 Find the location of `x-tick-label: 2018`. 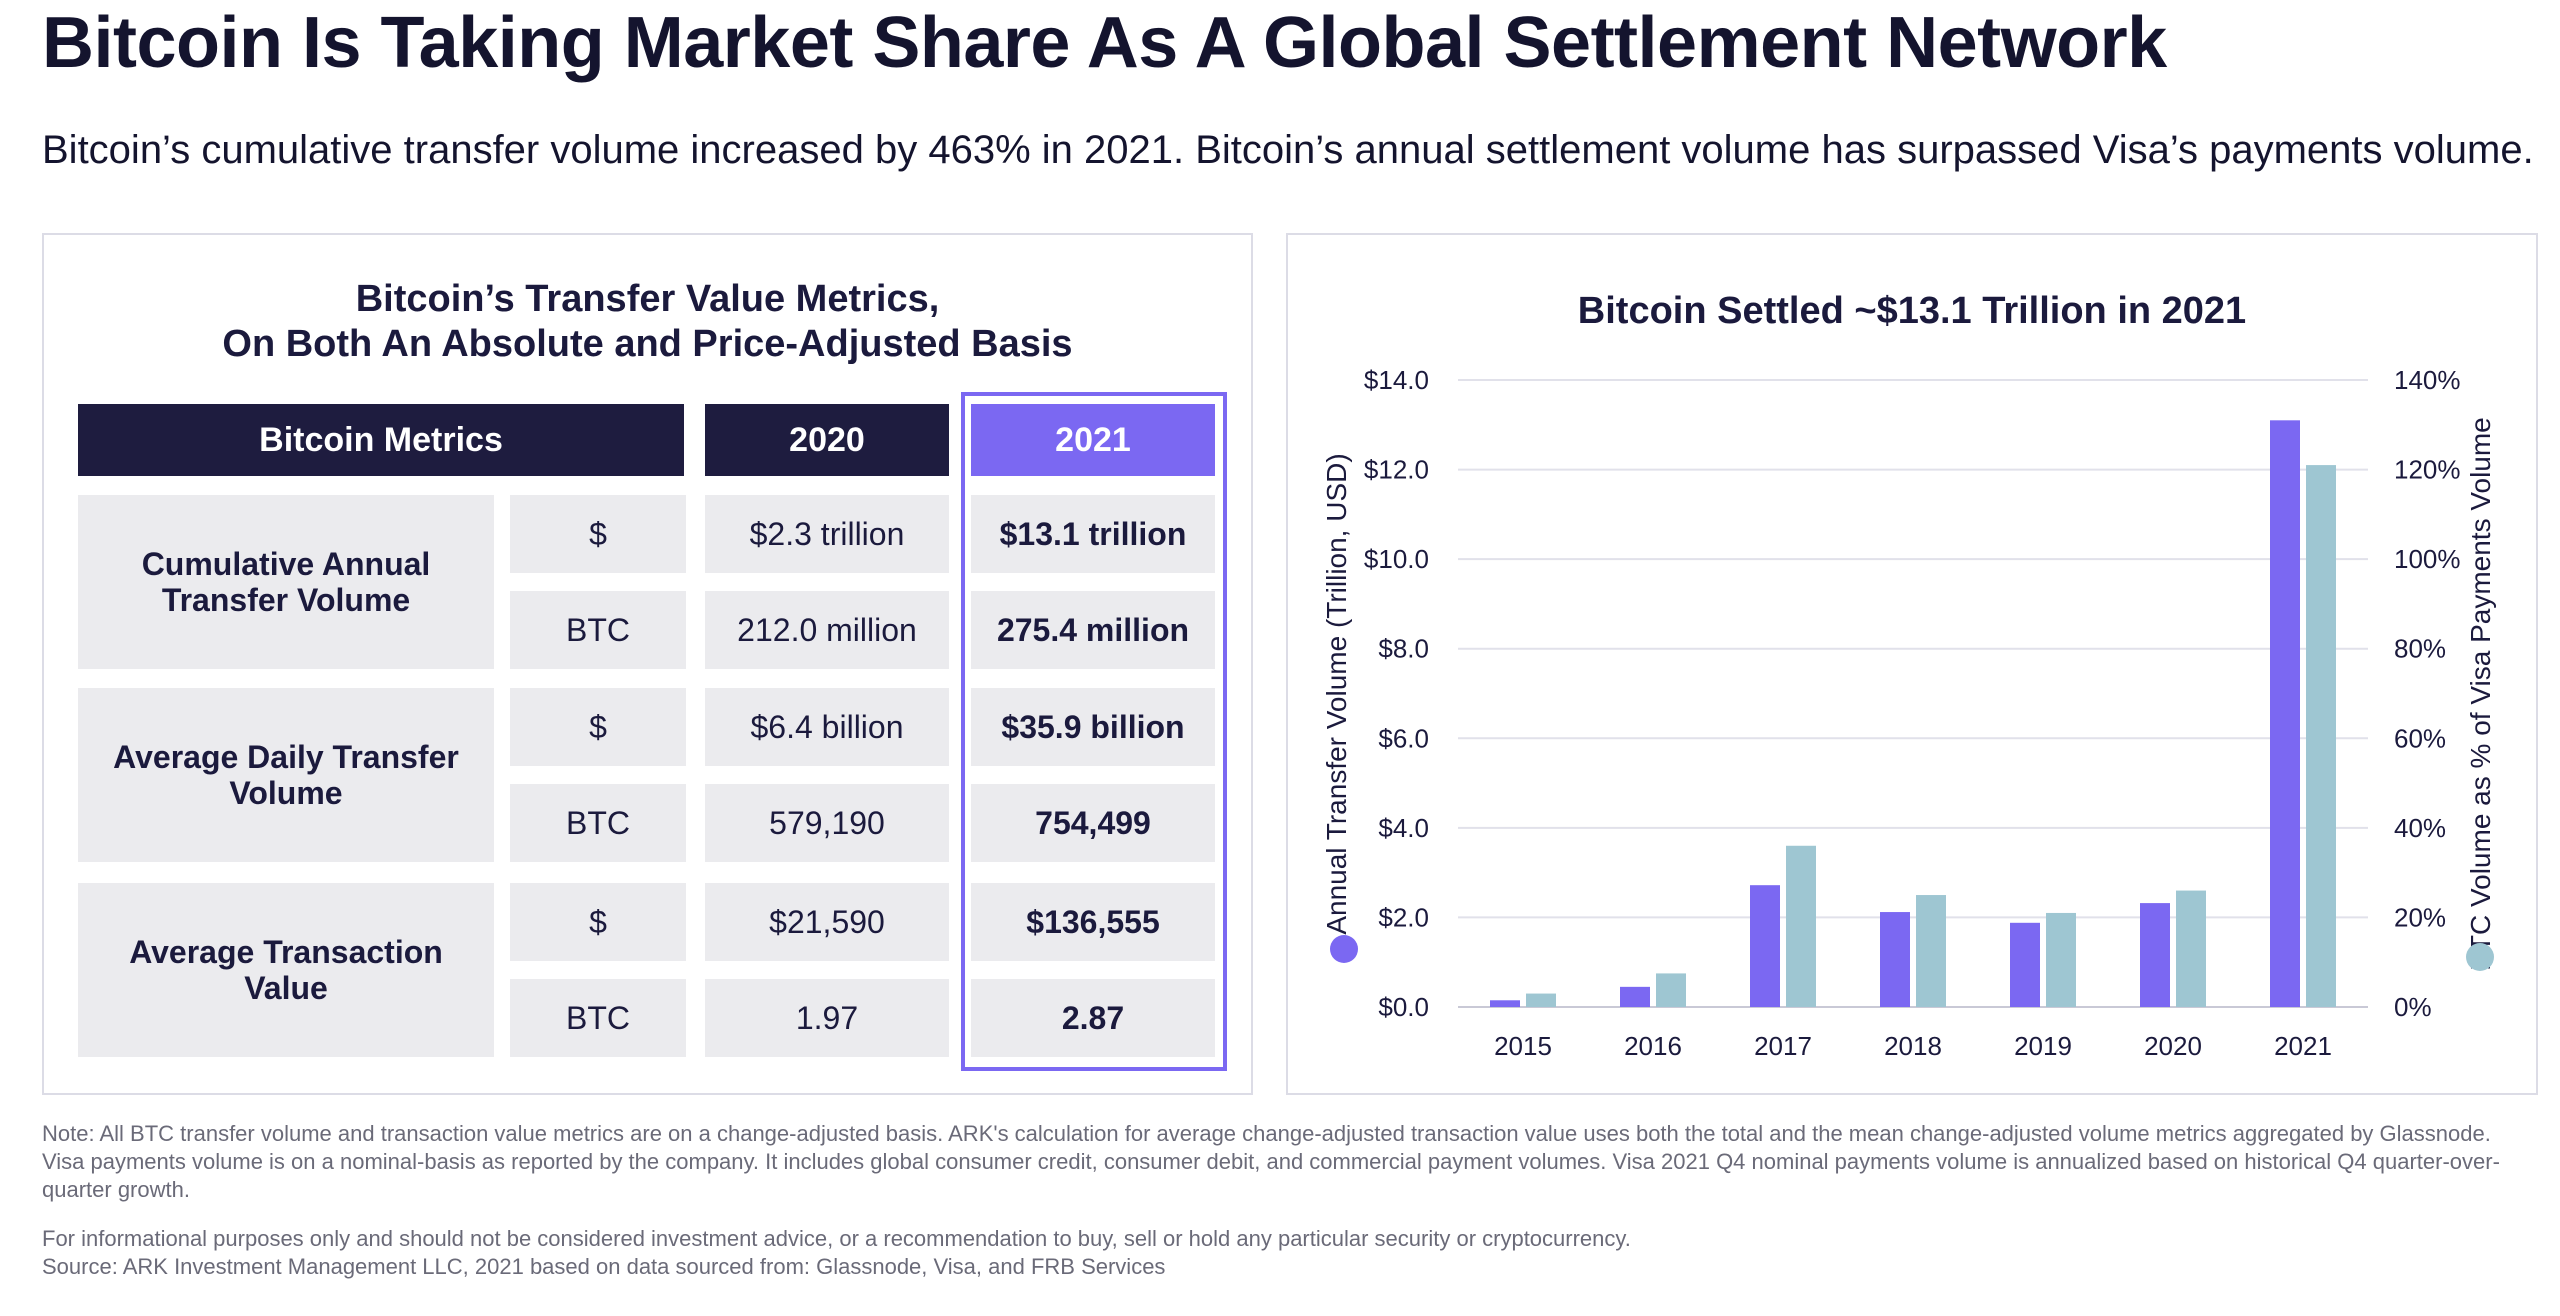

x-tick-label: 2018 is located at coordinates (1913, 1046).